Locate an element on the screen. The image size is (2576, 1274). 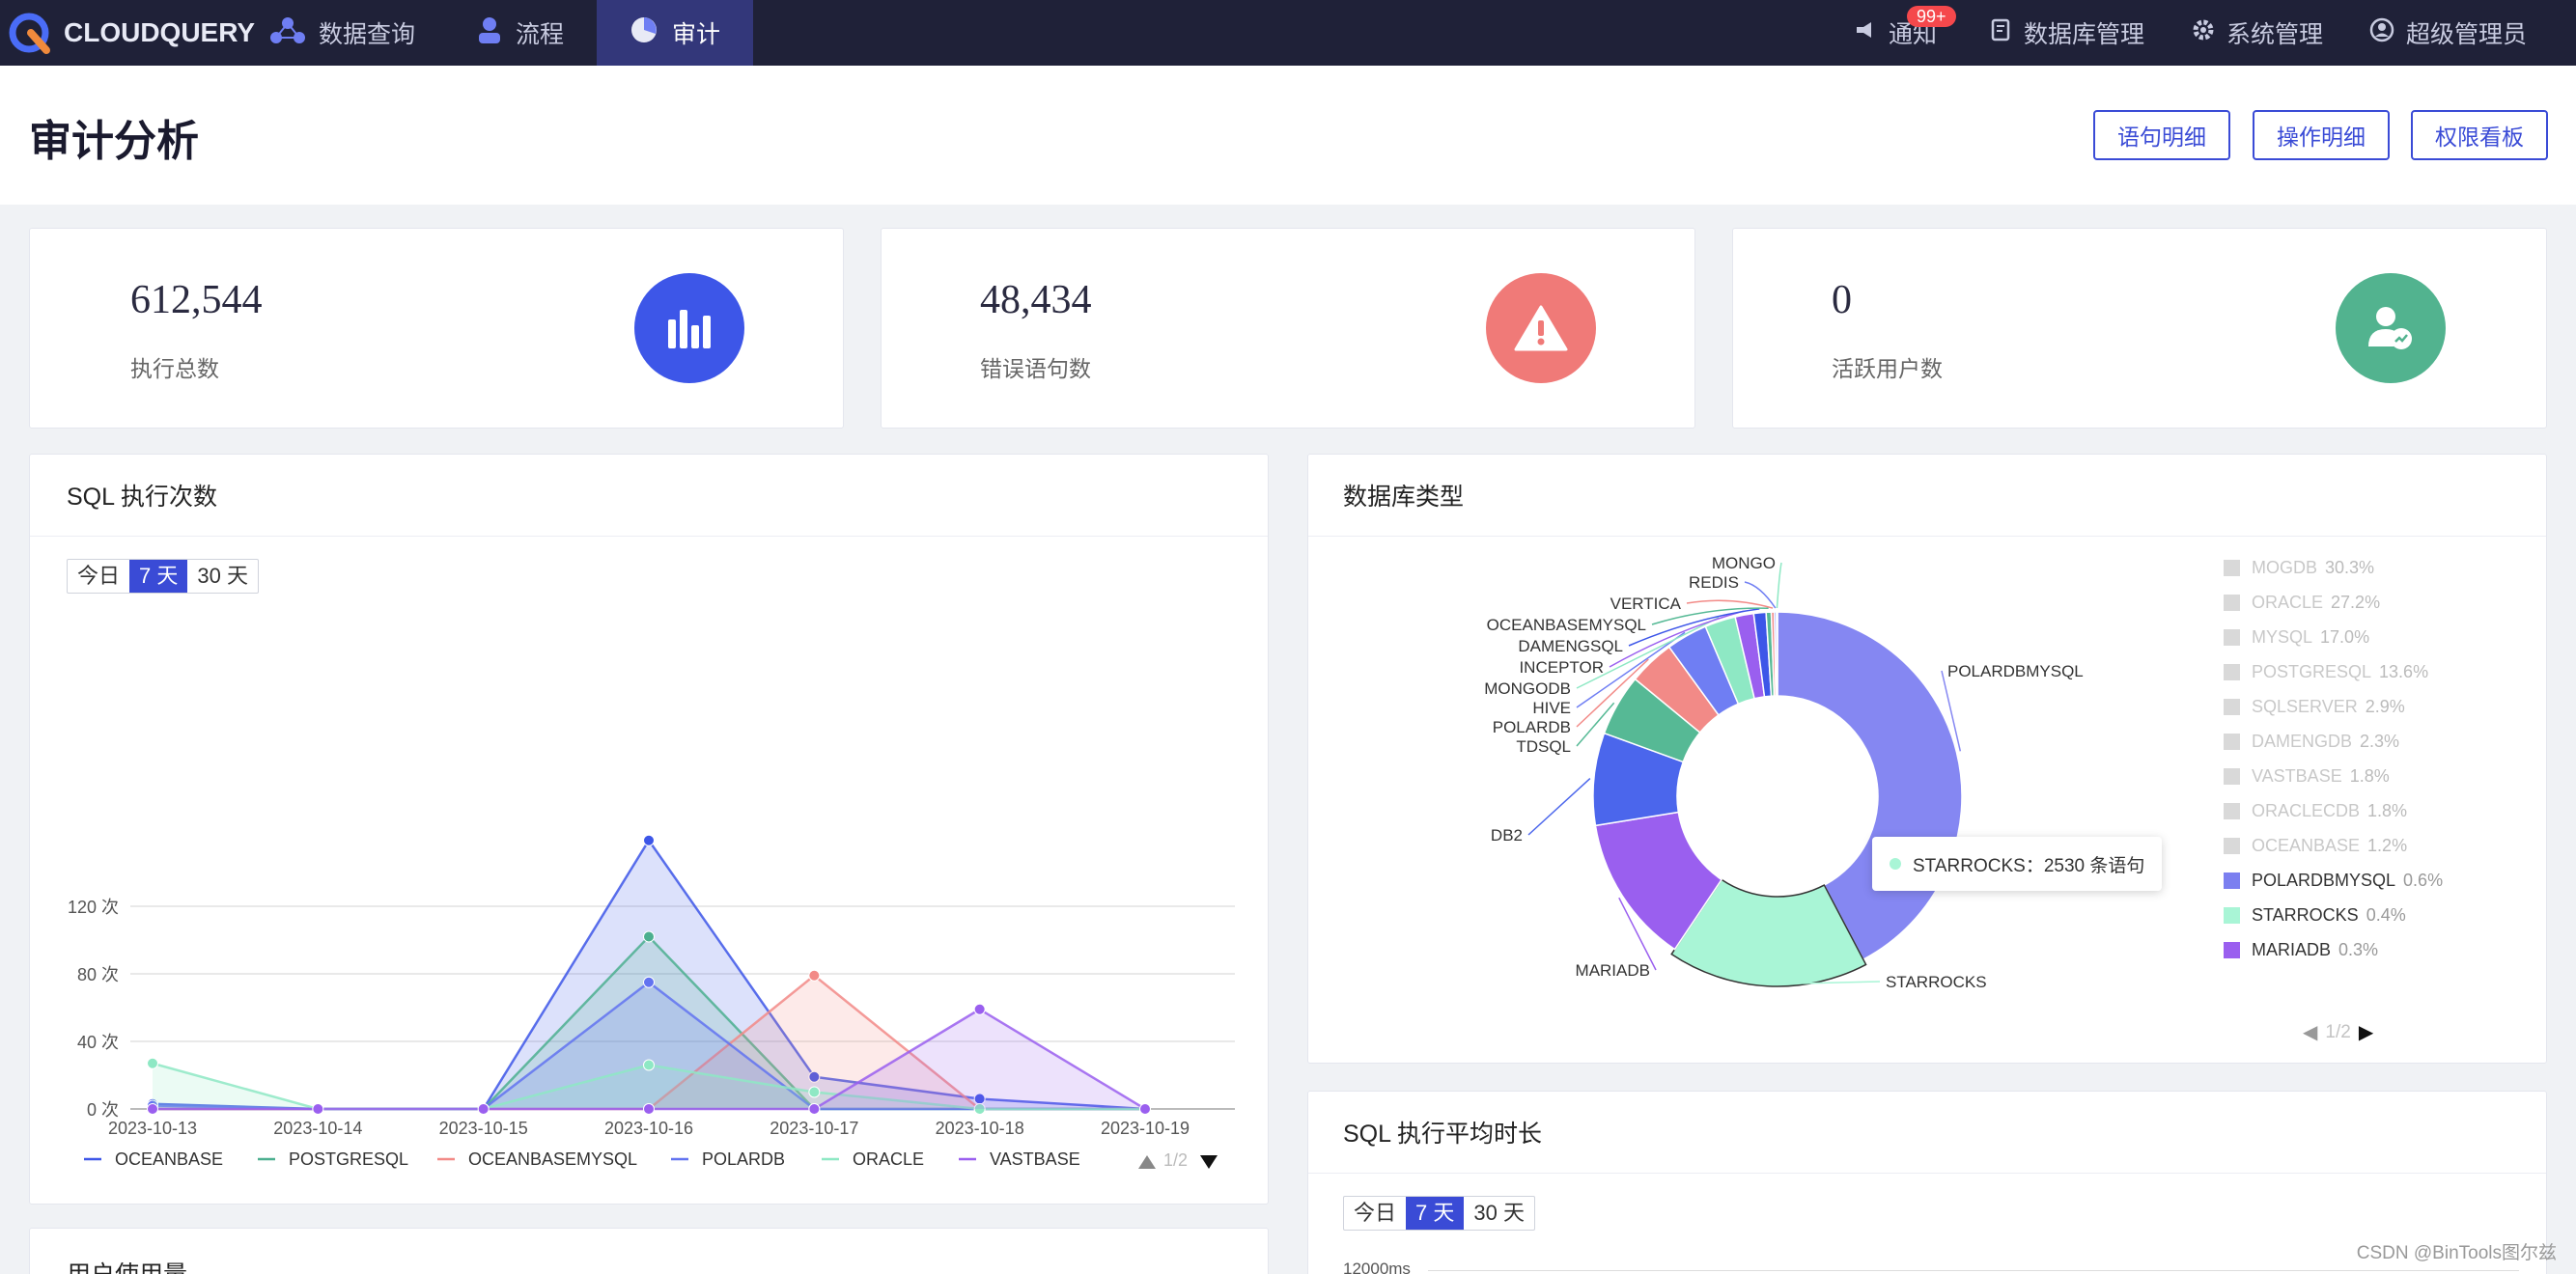
x-tick-label: 2023-10-19 is located at coordinates (1146, 1128).